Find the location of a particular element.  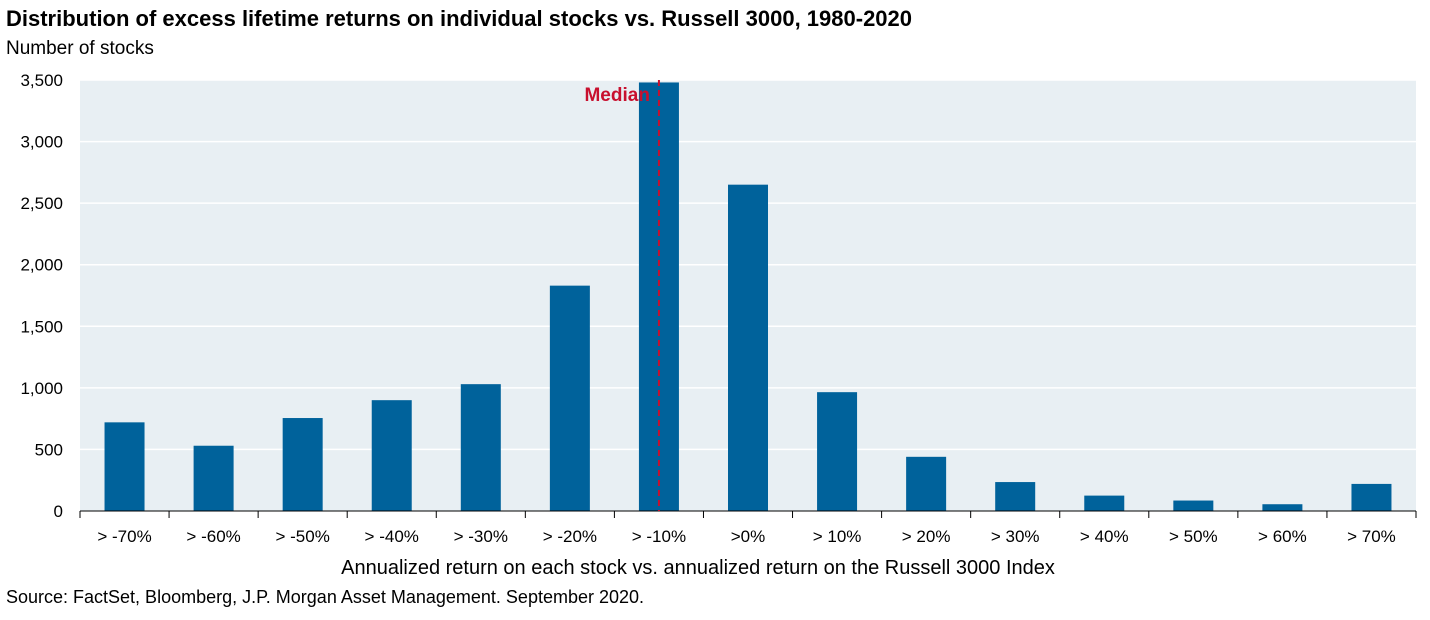

x-tick-label: > 60% is located at coordinates (1282, 536).